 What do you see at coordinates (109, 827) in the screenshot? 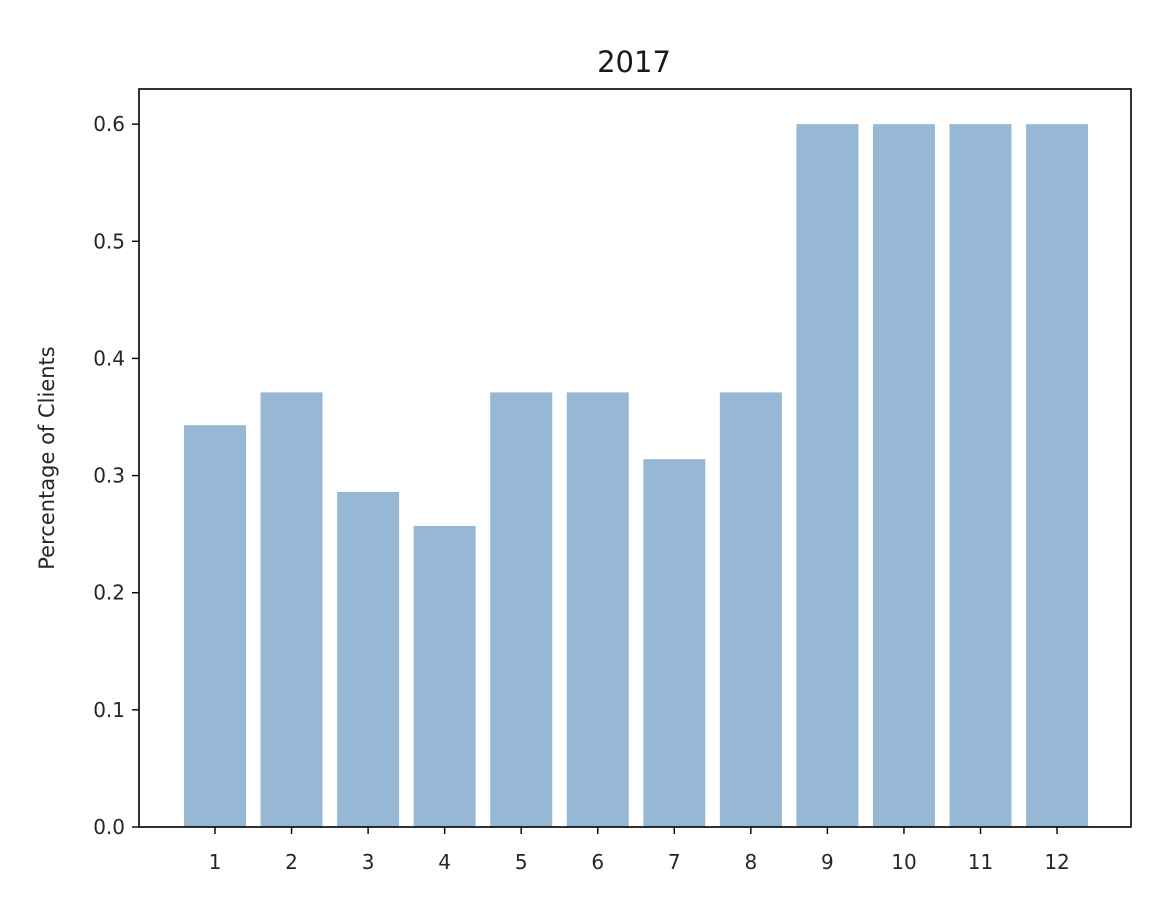
I see `y-tick-label: 0.0` at bounding box center [109, 827].